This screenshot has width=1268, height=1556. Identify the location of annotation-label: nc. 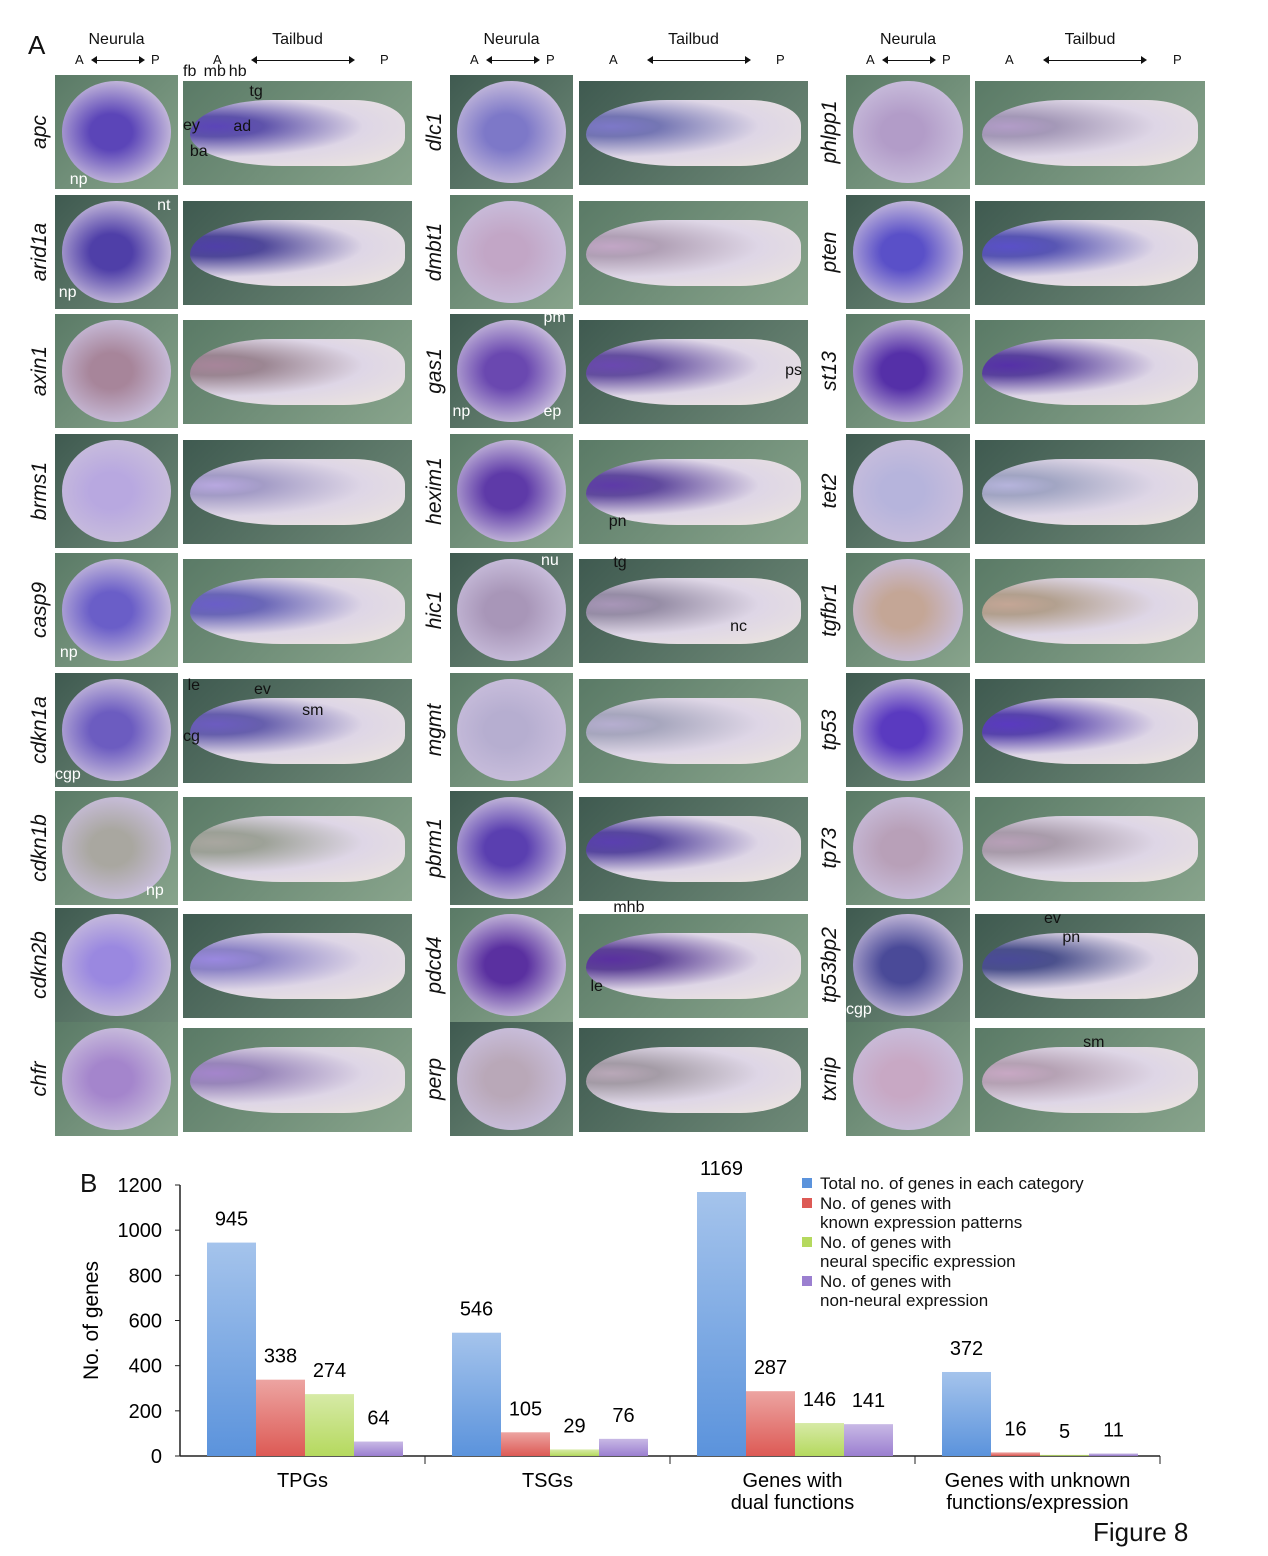
(739, 627).